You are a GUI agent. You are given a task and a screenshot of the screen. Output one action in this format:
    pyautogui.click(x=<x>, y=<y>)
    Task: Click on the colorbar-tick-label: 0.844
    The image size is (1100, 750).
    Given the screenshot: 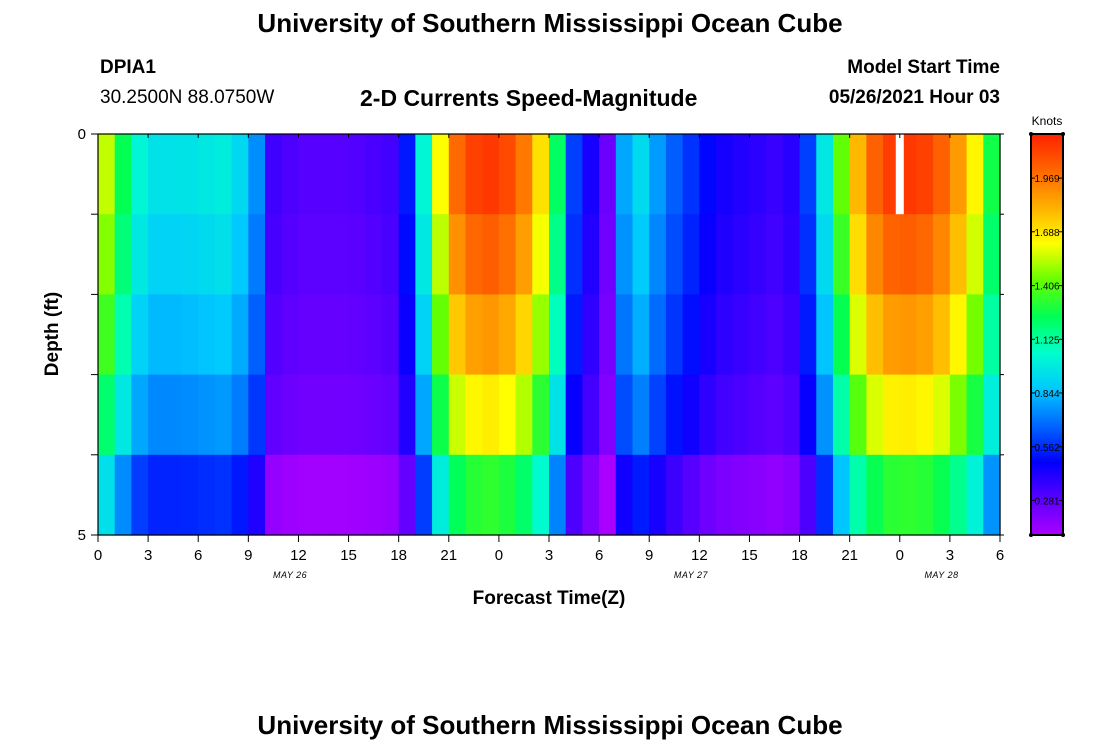 What is the action you would take?
    pyautogui.click(x=1046, y=394)
    